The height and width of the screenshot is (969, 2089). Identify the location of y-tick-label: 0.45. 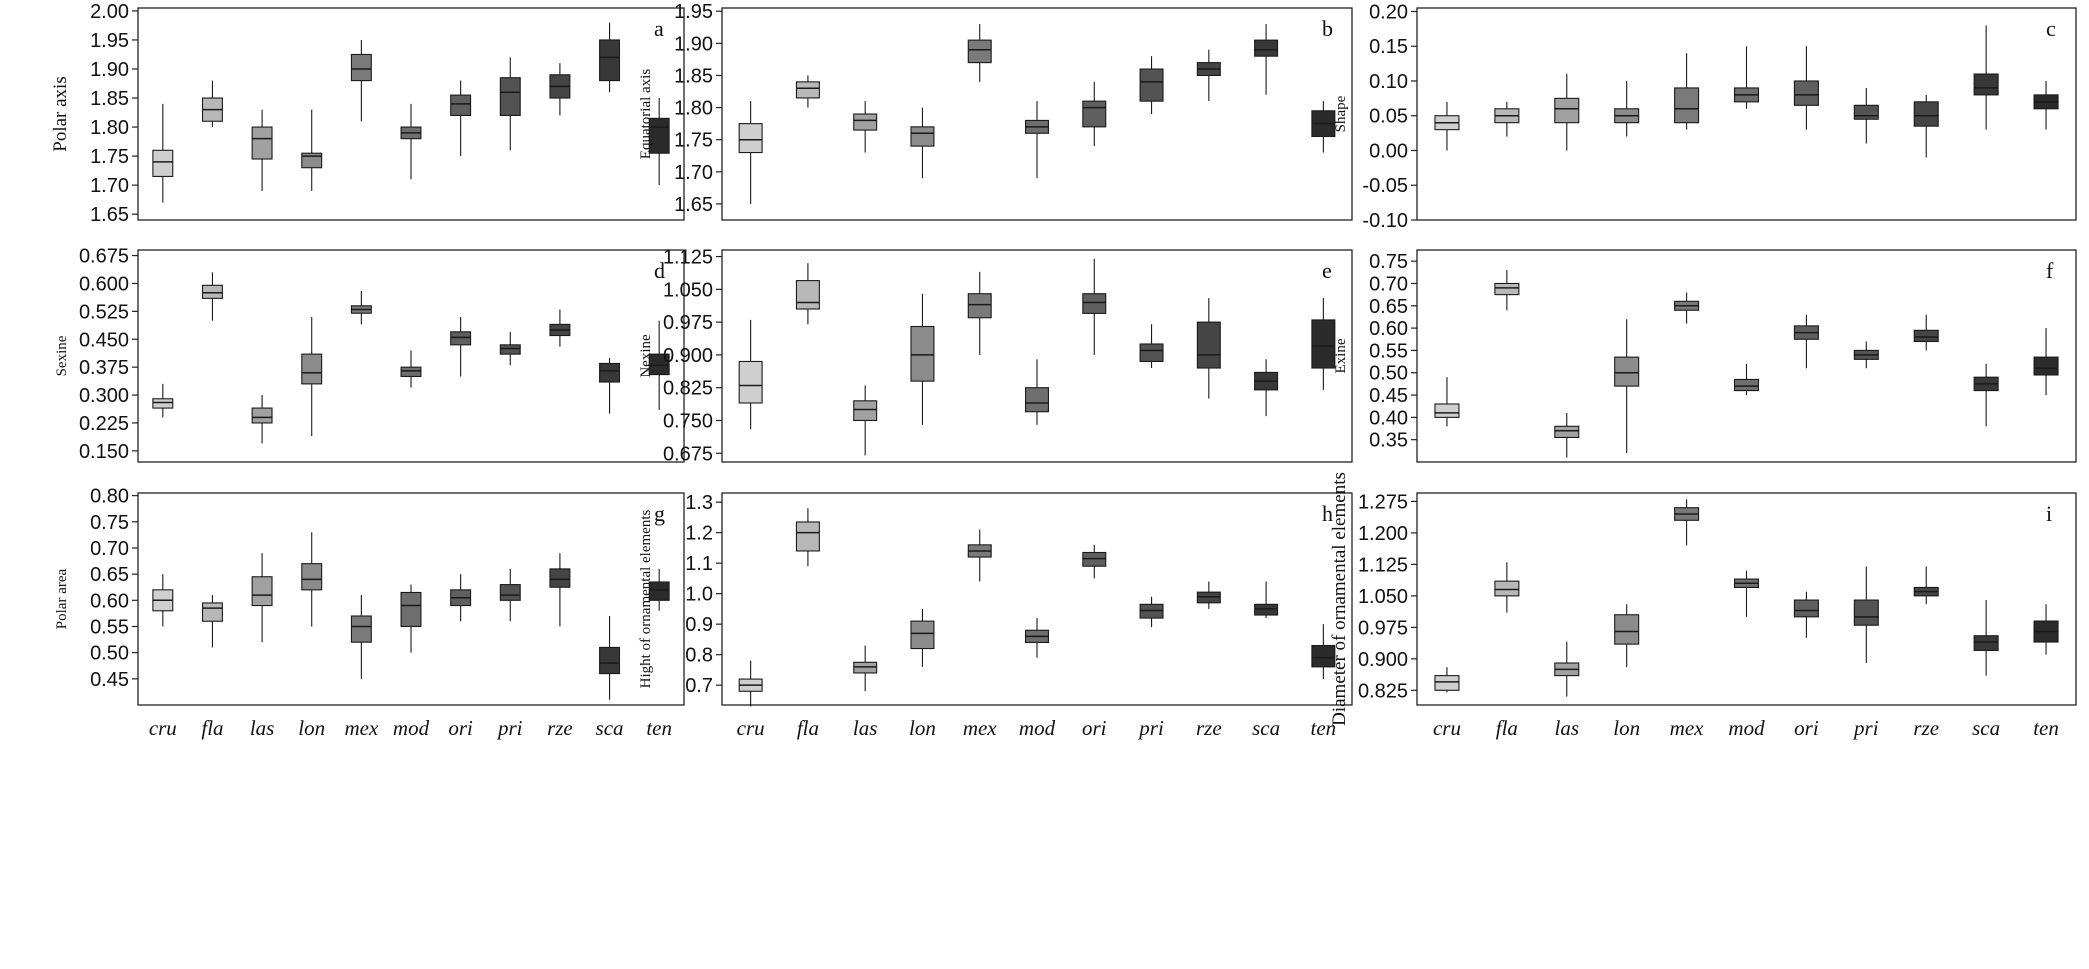
(109, 680).